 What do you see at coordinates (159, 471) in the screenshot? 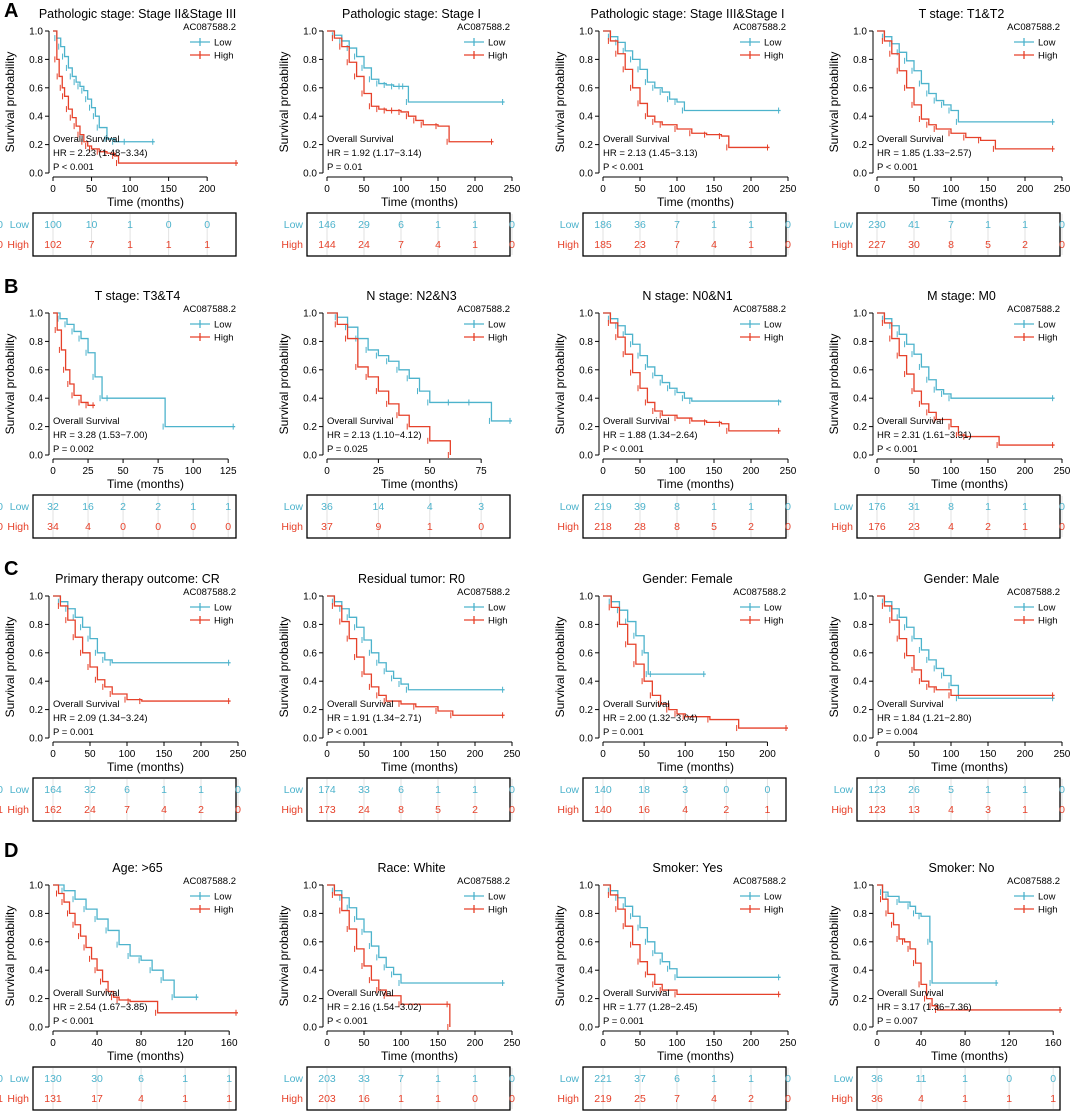
I see `x-tick-label: 75` at bounding box center [159, 471].